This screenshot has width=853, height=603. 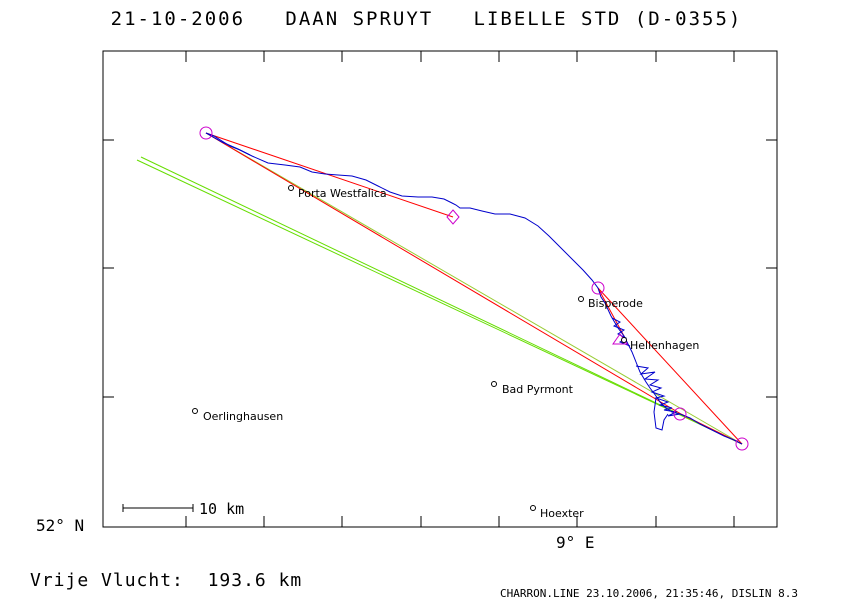 I want to click on place-marker-bisperode, so click(x=581, y=299).